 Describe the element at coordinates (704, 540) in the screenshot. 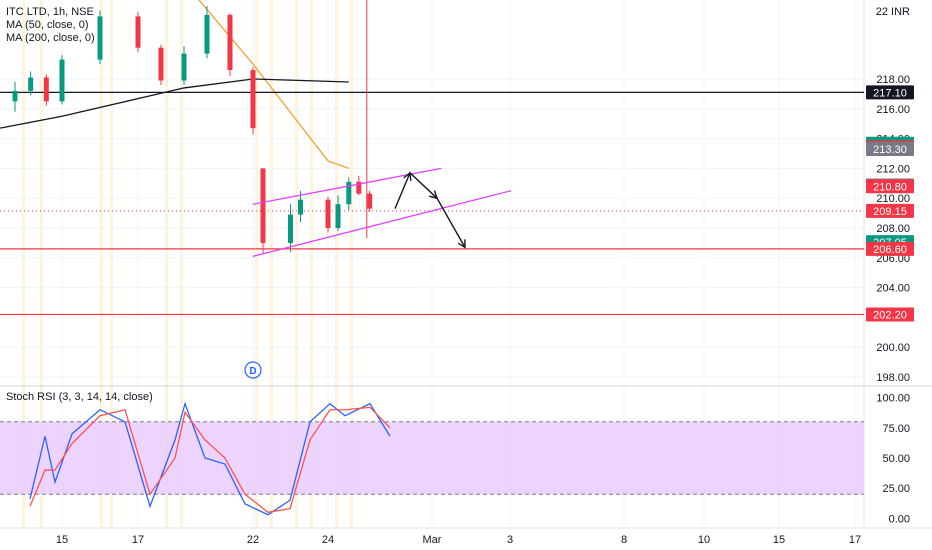

I see `time-tick-label: 10` at that location.